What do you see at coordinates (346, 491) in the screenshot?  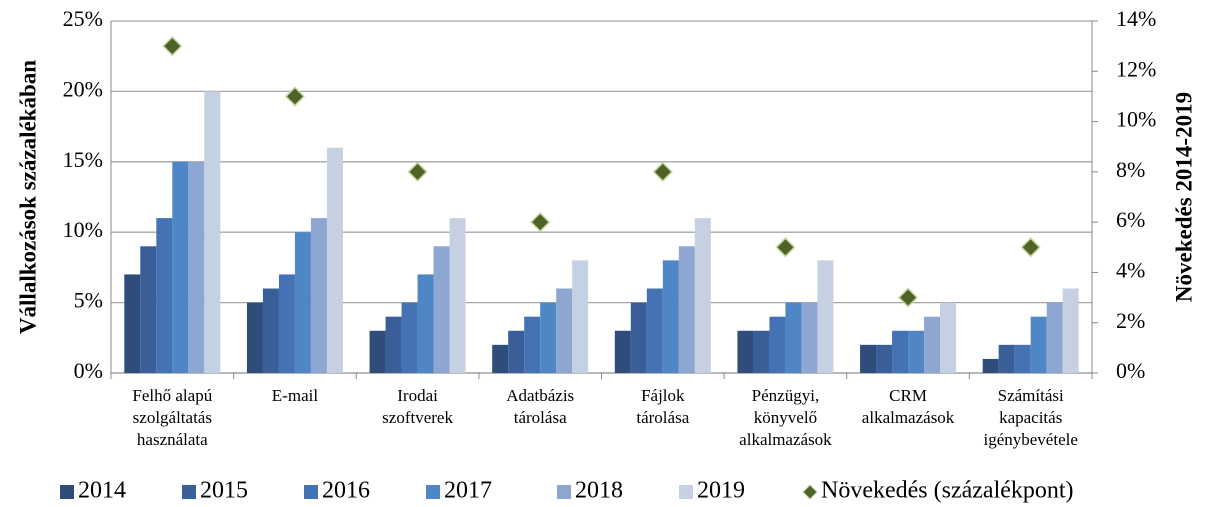 I see `legend-label: 2016` at bounding box center [346, 491].